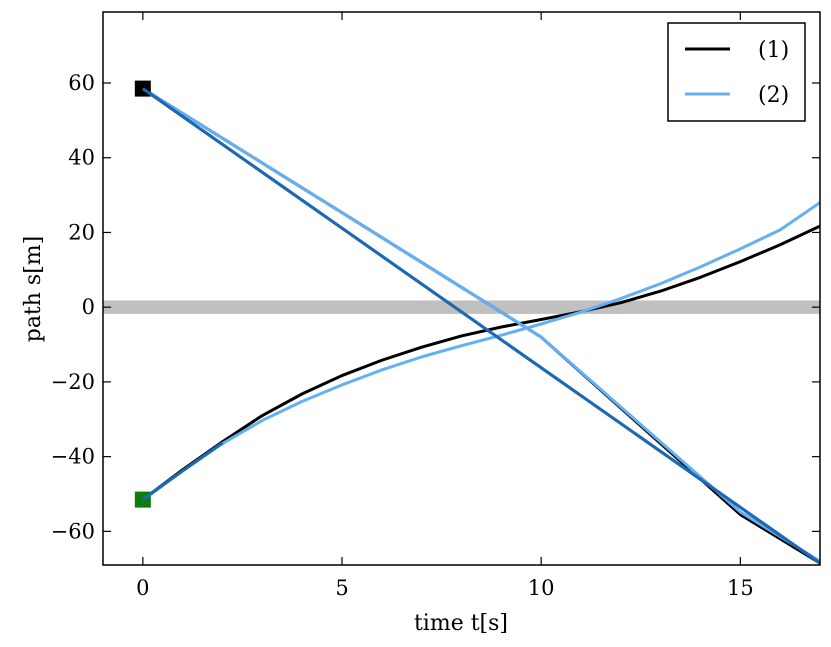  What do you see at coordinates (773, 50) in the screenshot?
I see `legend-label-1: (1)` at bounding box center [773, 50].